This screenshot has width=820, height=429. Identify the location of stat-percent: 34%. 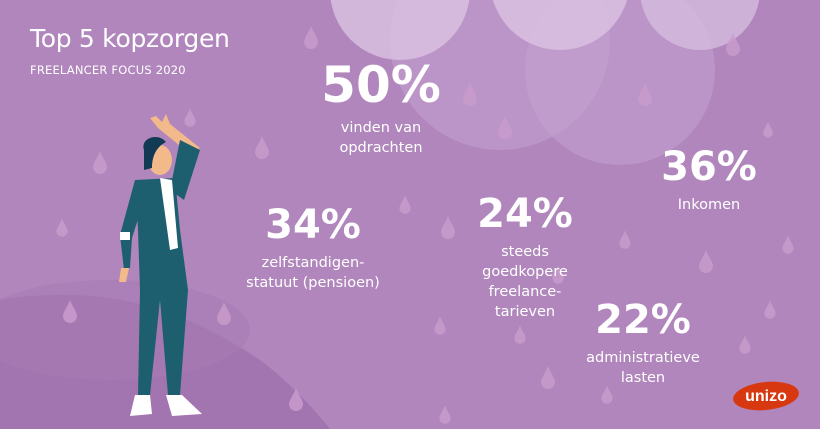
(313, 225).